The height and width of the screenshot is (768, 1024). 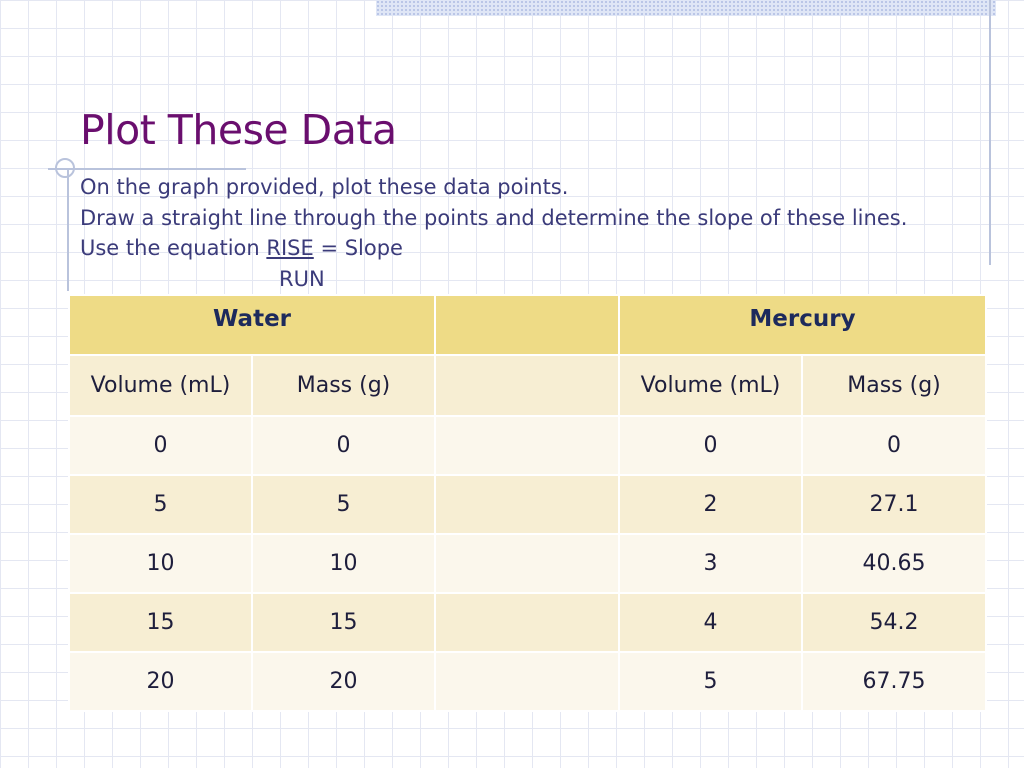 I want to click on equation-suffix: = Slope, so click(x=358, y=248).